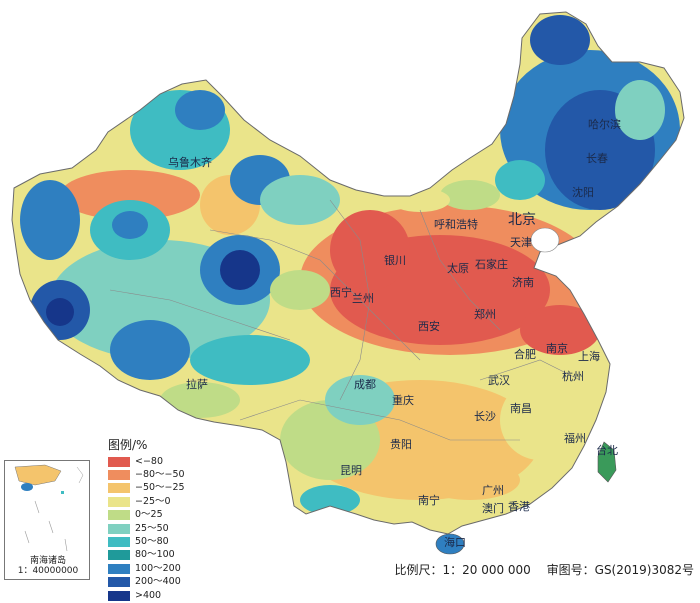 This screenshot has height=603, width=700. What do you see at coordinates (604, 124) in the screenshot?
I see `city-label-haerbin: 哈尔滨` at bounding box center [604, 124].